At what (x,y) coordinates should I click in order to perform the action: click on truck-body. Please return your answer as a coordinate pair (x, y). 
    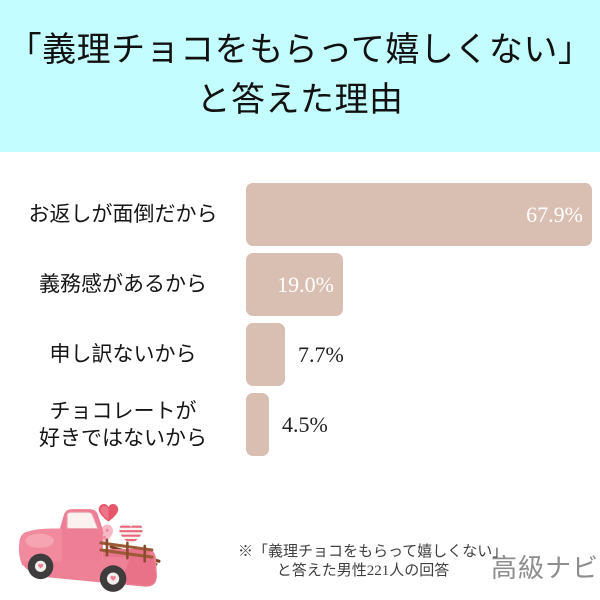
    Looking at the image, I should click on (87, 548).